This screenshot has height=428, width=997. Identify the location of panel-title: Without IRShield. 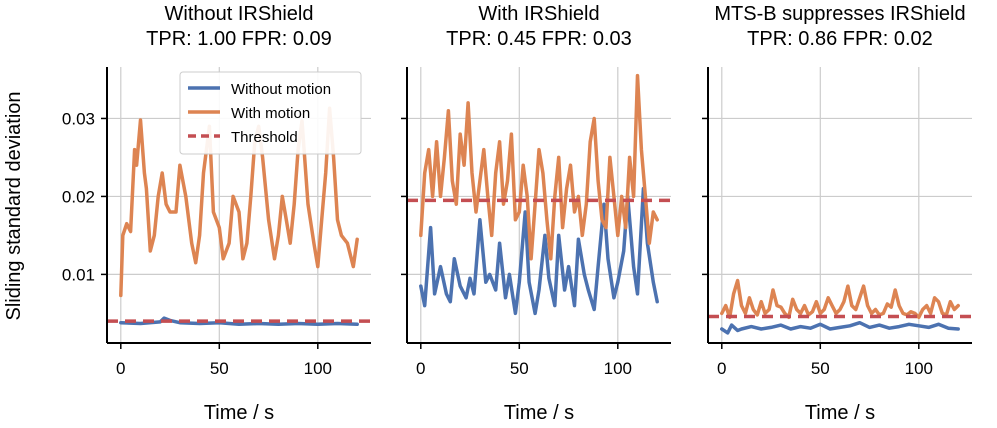
(239, 14).